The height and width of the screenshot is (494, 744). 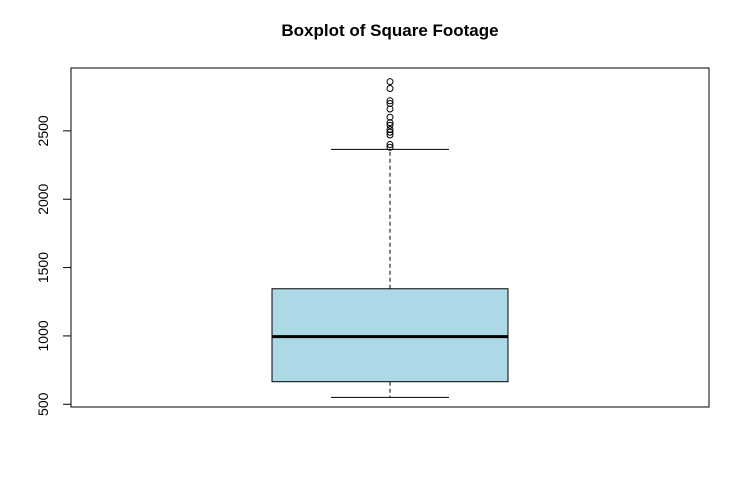 What do you see at coordinates (43, 130) in the screenshot?
I see `y-tick-label: 2500` at bounding box center [43, 130].